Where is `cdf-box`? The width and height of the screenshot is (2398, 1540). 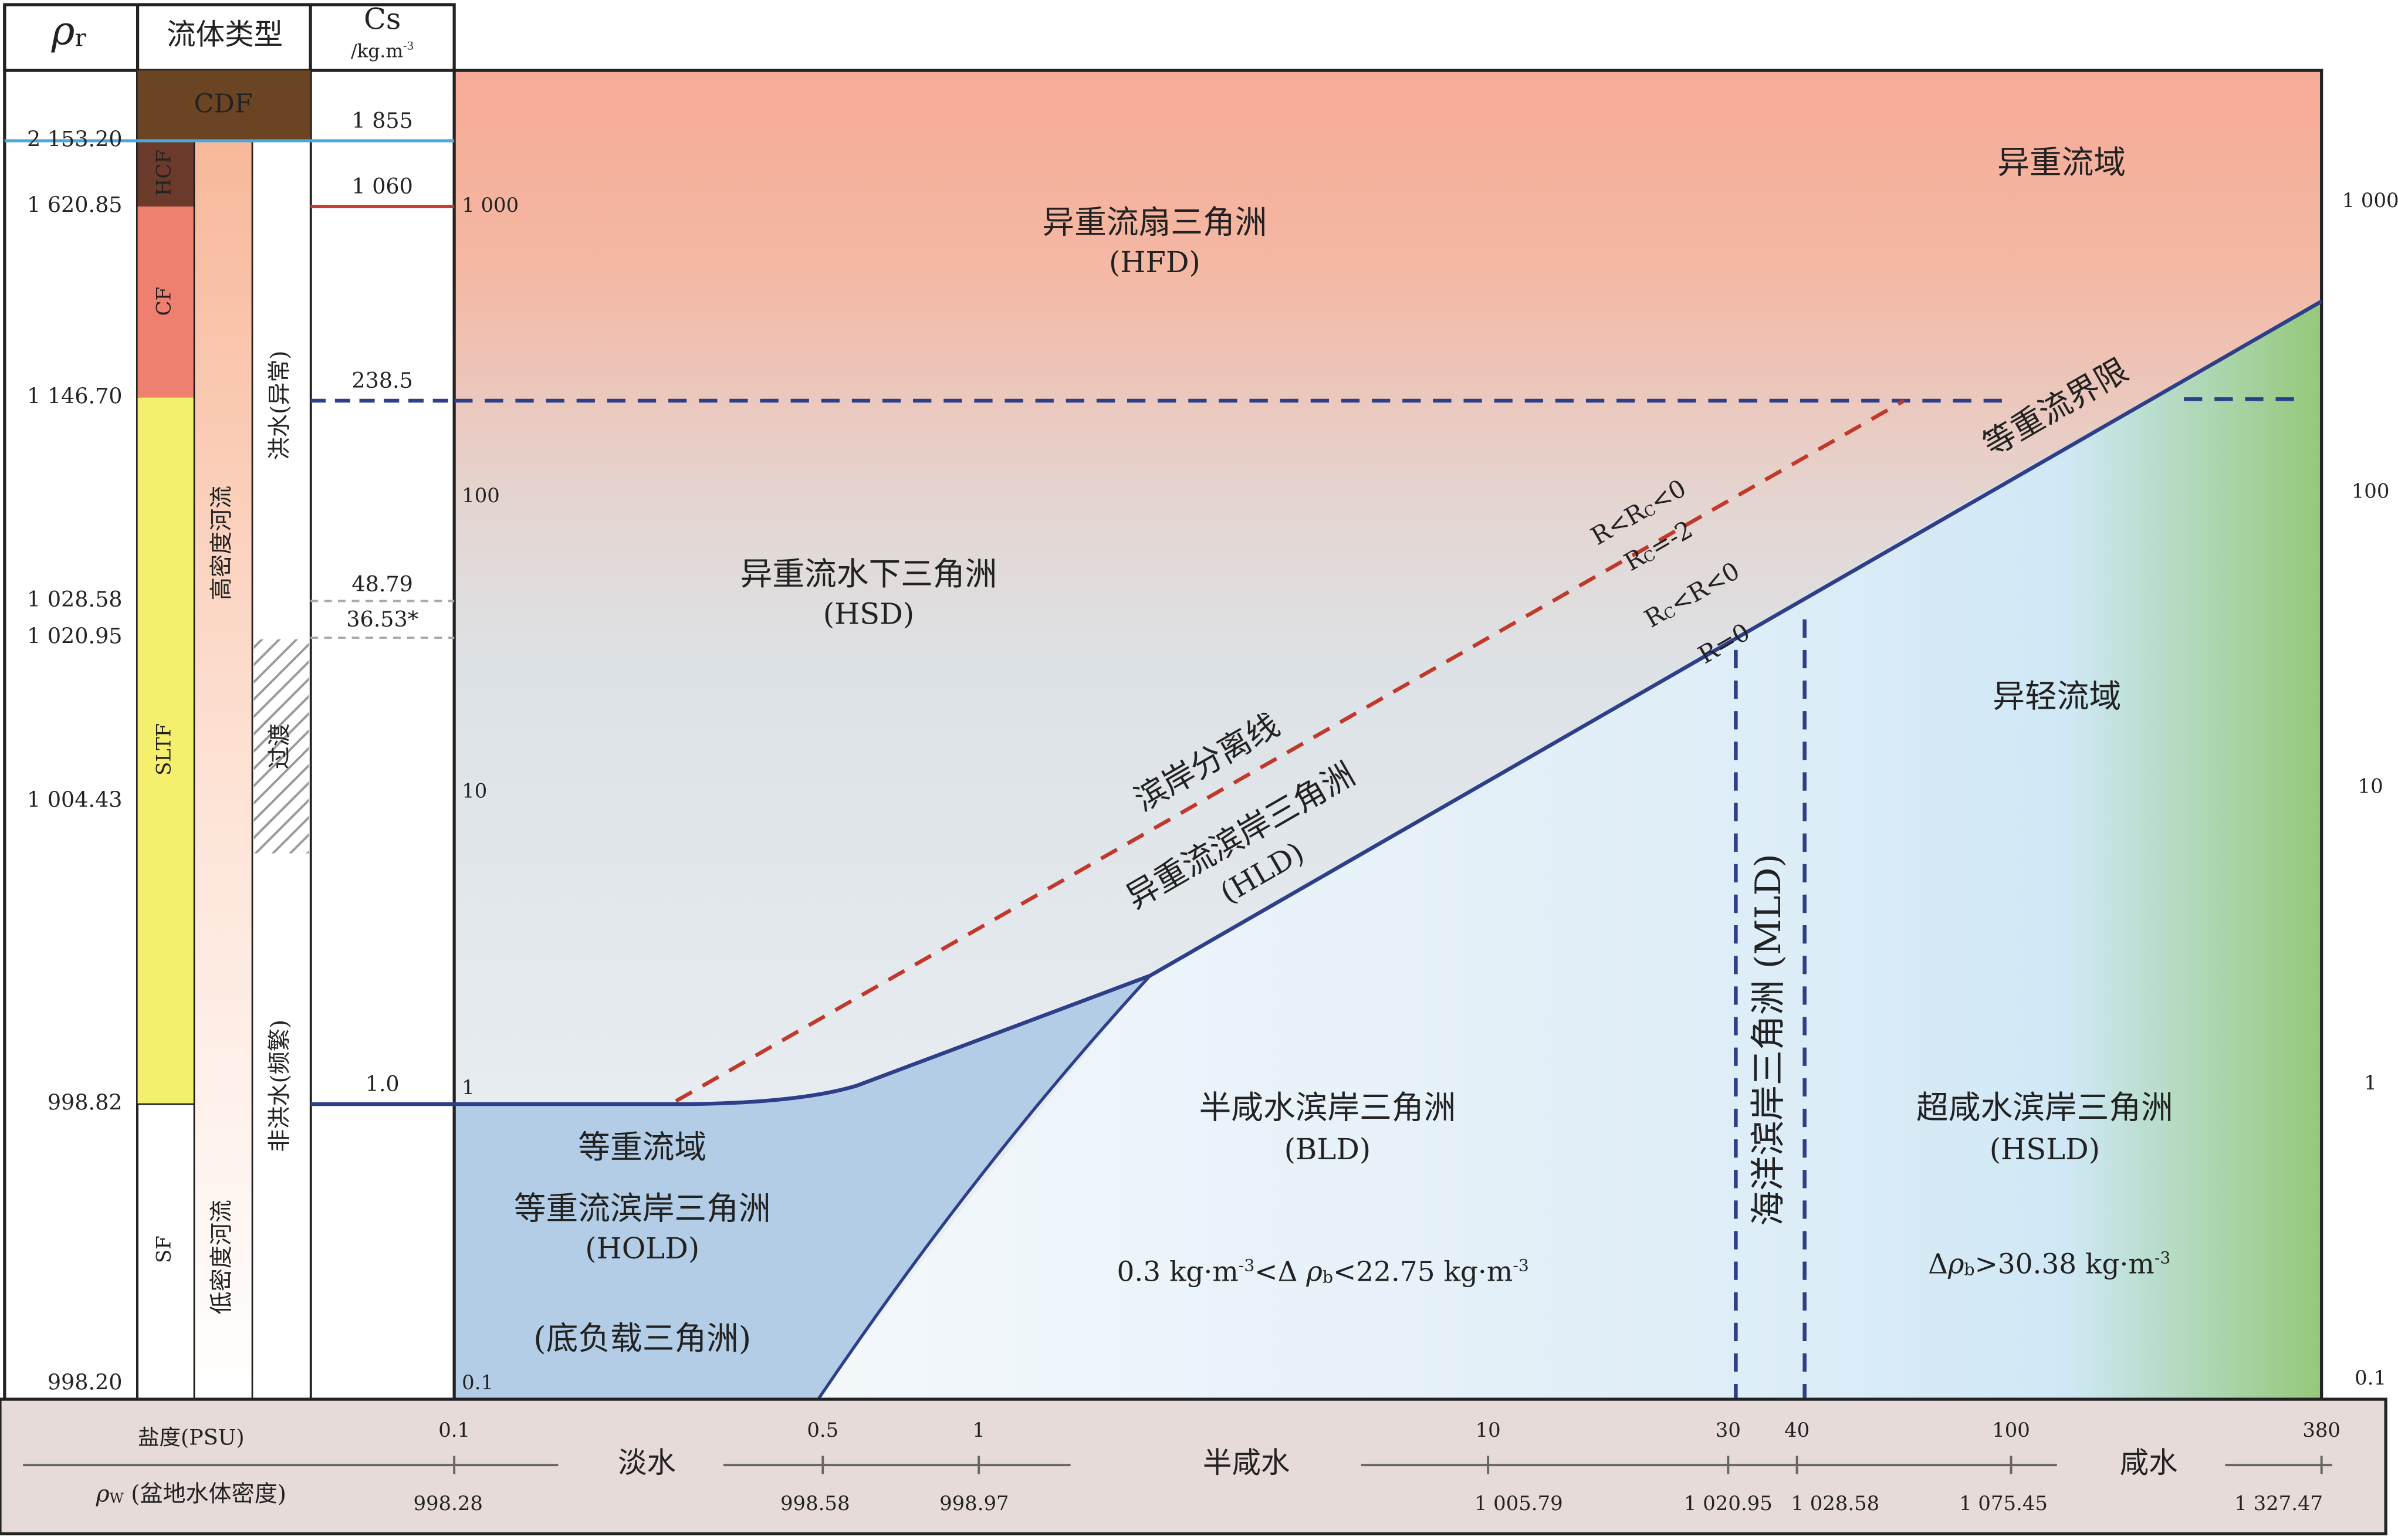
cdf-box is located at coordinates (224, 106).